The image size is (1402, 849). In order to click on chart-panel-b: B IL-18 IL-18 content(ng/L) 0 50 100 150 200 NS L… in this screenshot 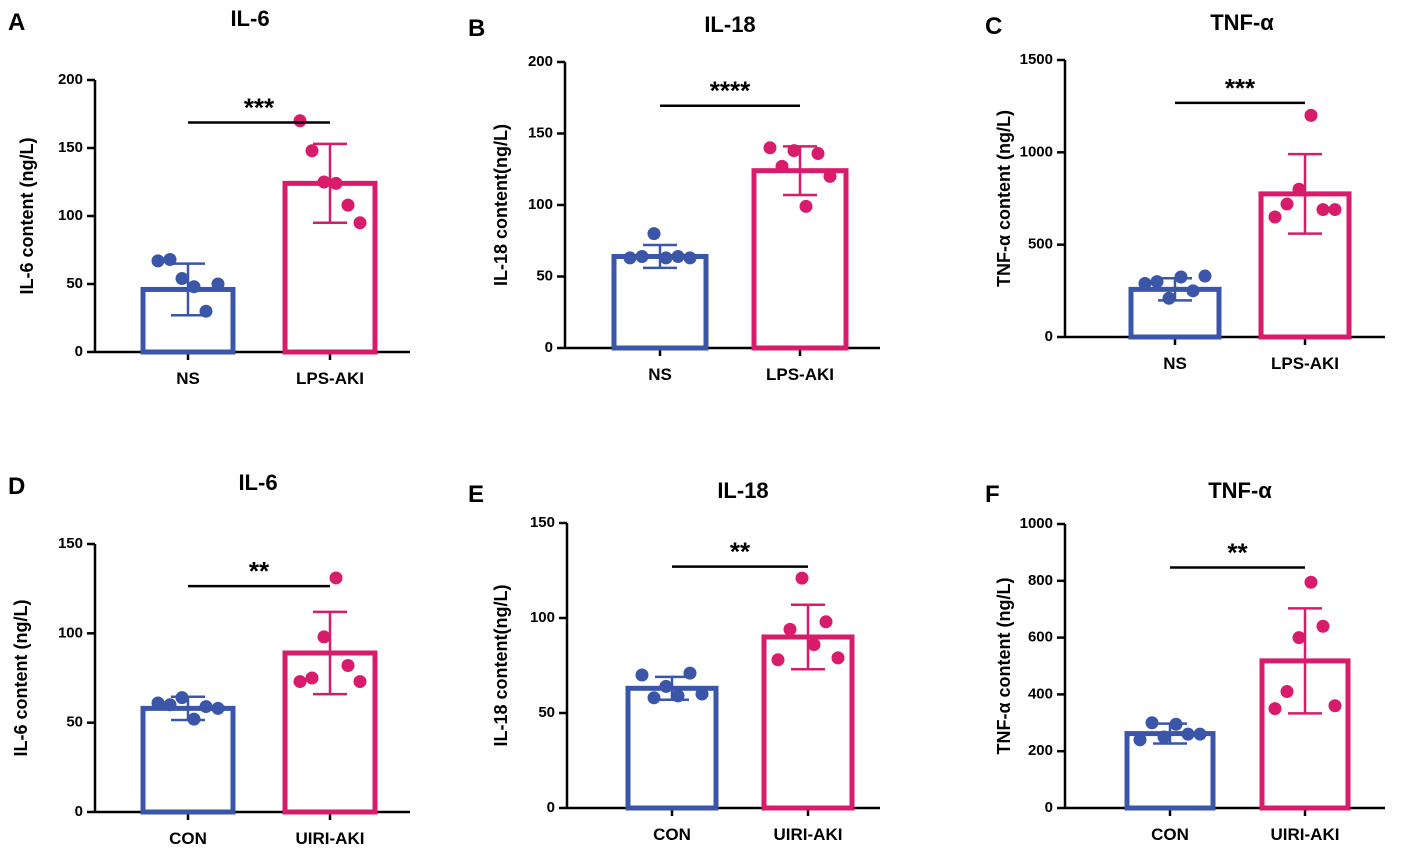, I will do `click(674, 198)`.